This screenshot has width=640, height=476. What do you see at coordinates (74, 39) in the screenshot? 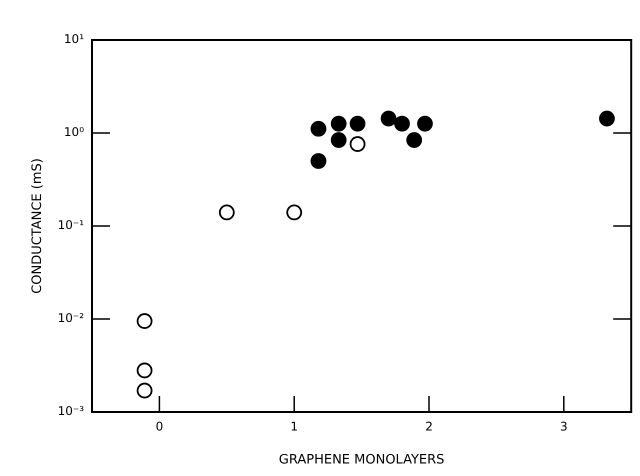
I see `y-tick-label: 10¹` at bounding box center [74, 39].